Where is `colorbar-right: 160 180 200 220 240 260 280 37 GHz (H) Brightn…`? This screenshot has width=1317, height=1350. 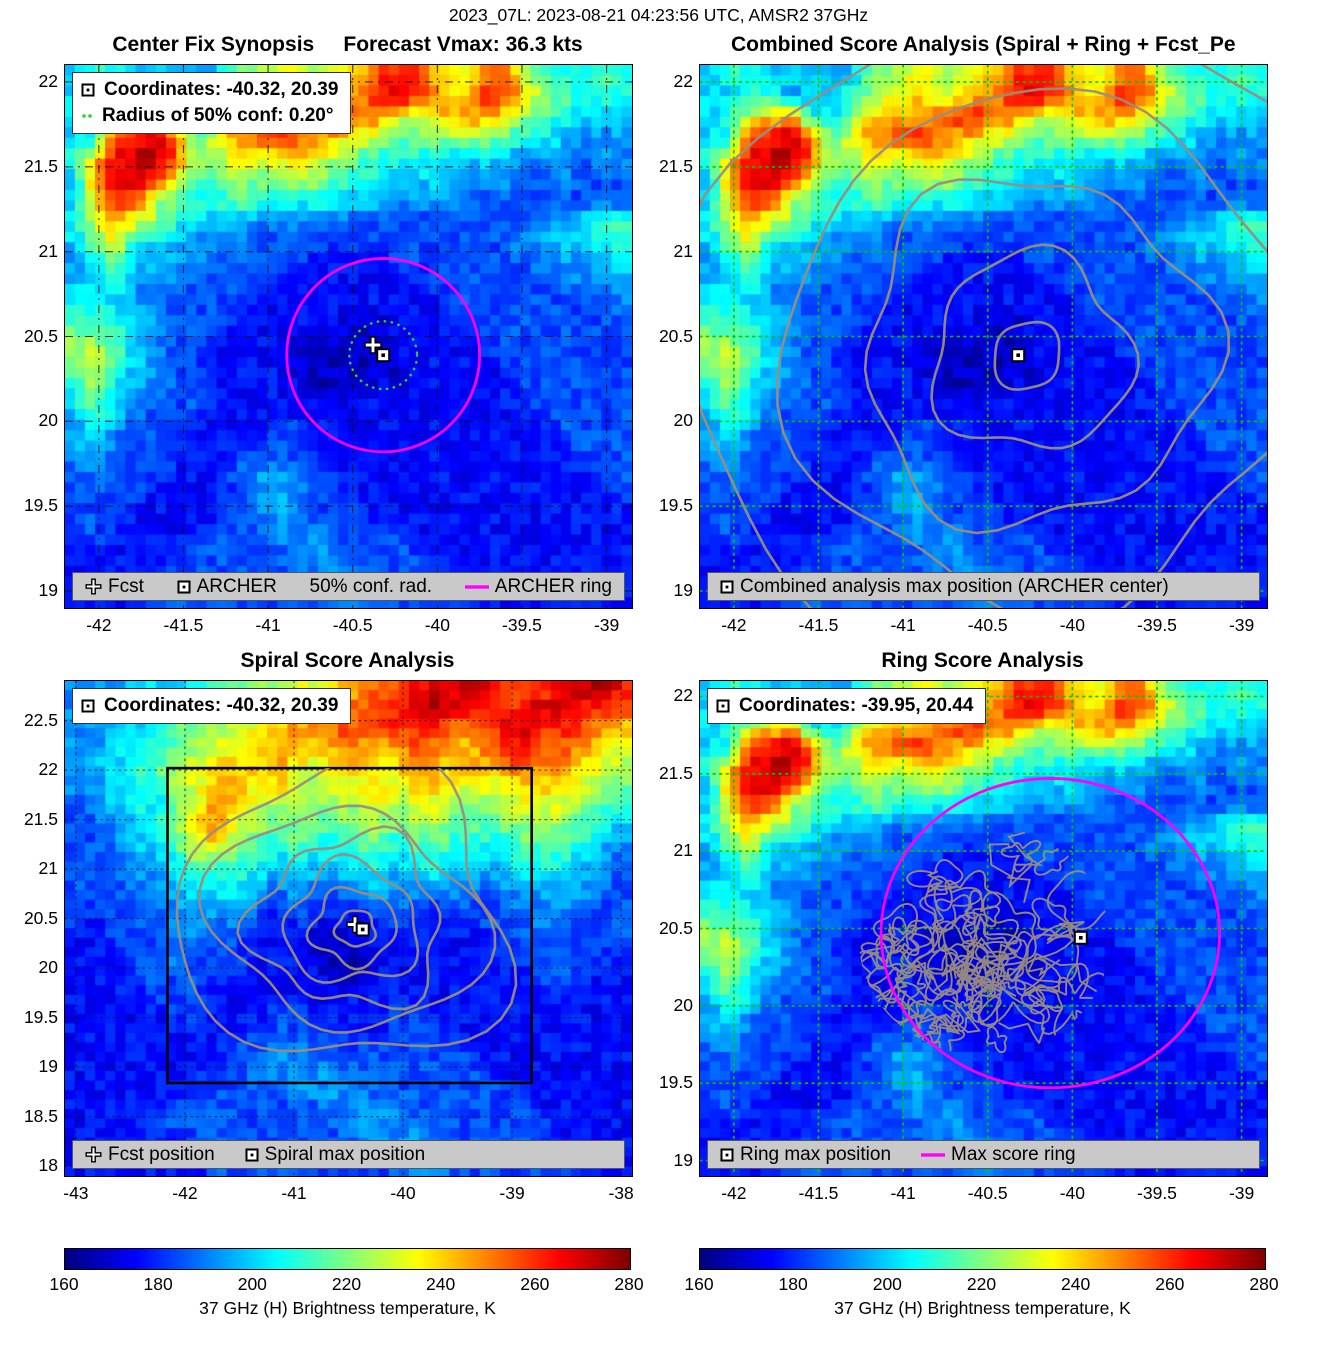 colorbar-right: 160 180 200 220 240 260 280 37 GHz (H) Brightn… is located at coordinates (981, 1283).